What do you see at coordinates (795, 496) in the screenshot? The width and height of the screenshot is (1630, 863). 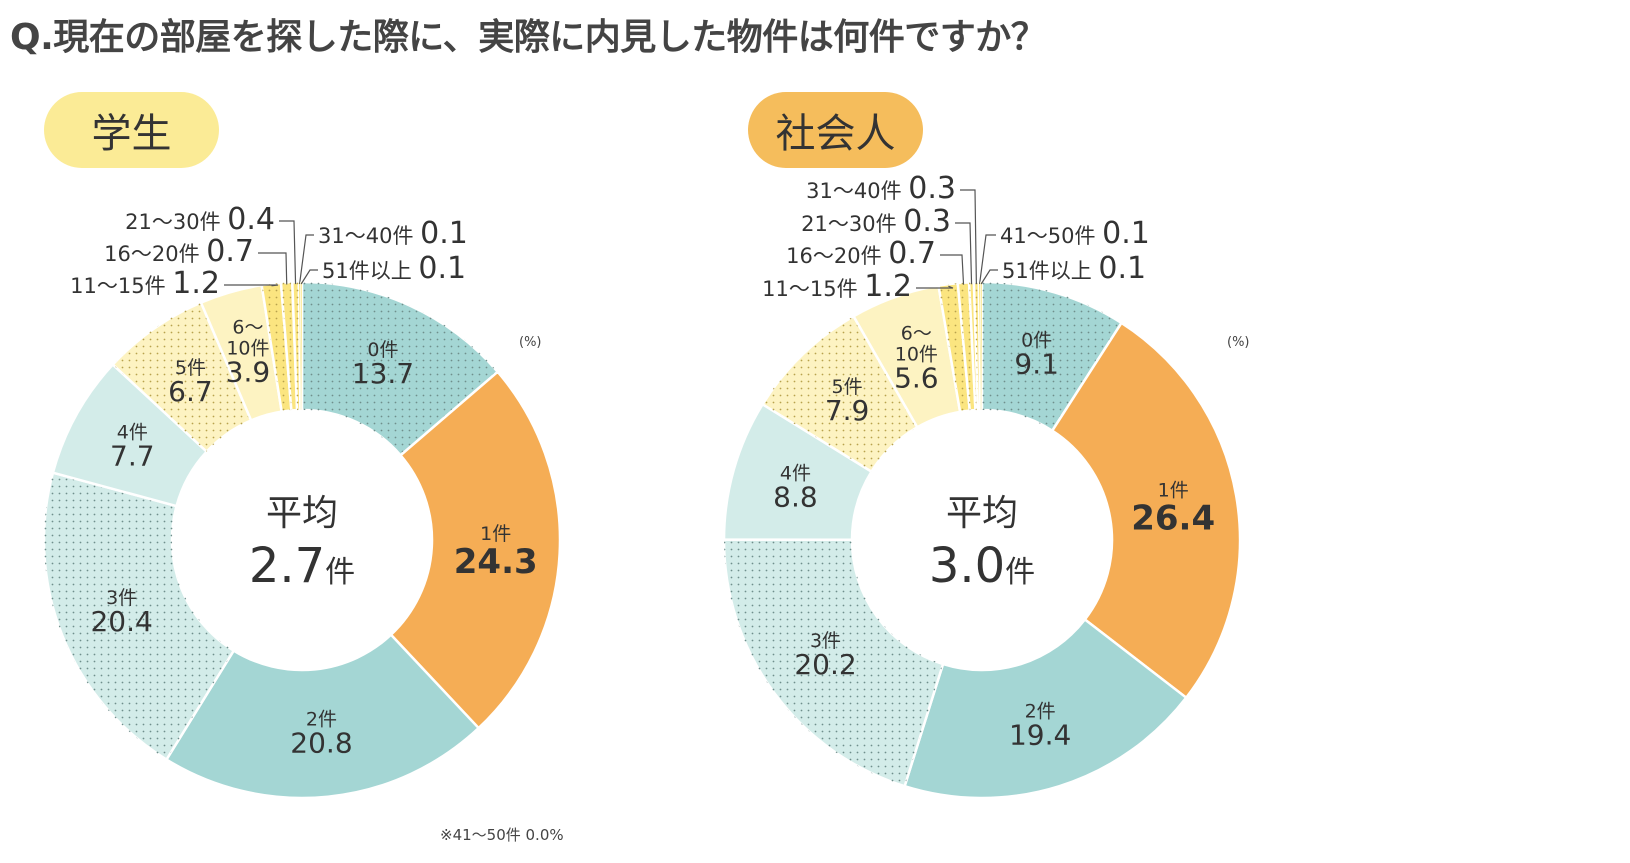 I see `segment-4-value: 8.8` at bounding box center [795, 496].